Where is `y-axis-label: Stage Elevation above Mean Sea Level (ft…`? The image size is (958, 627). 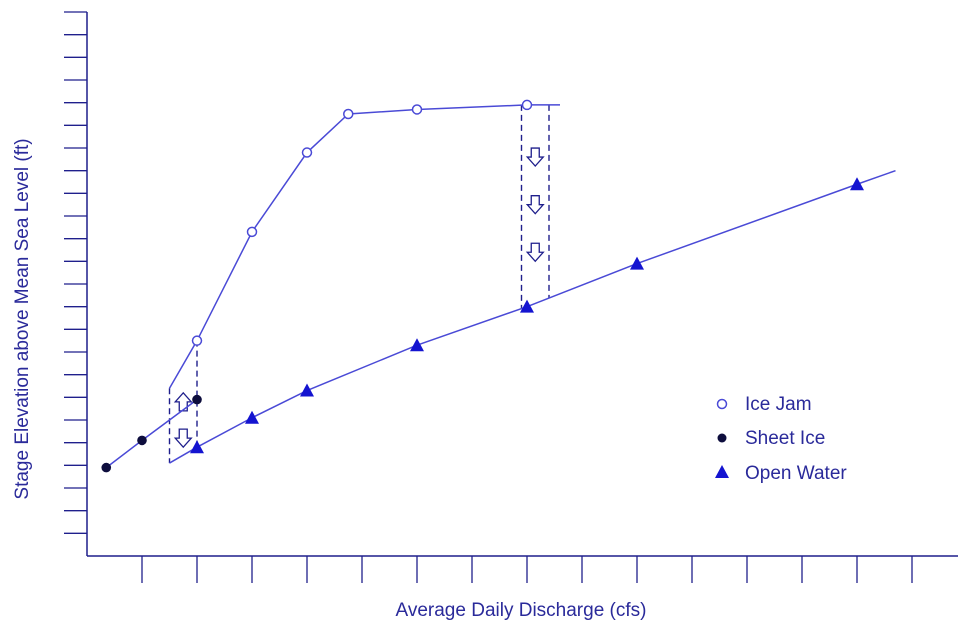 y-axis-label: Stage Elevation above Mean Sea Level (ft… is located at coordinates (22, 318).